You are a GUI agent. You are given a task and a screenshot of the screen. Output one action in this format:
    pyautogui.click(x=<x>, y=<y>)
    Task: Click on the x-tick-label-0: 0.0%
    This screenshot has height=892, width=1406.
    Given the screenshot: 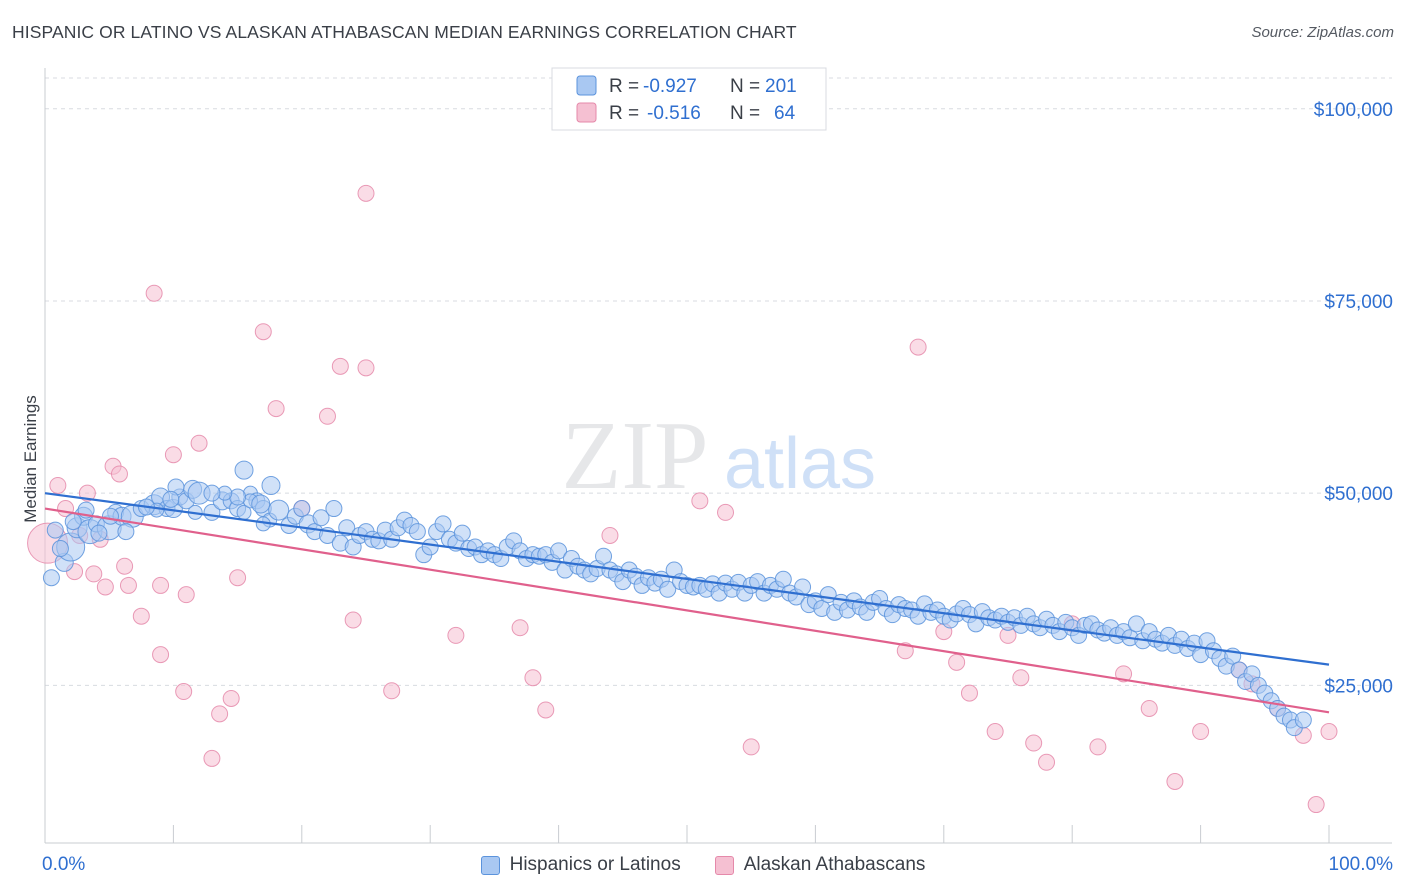 What is the action you would take?
    pyautogui.click(x=63, y=864)
    